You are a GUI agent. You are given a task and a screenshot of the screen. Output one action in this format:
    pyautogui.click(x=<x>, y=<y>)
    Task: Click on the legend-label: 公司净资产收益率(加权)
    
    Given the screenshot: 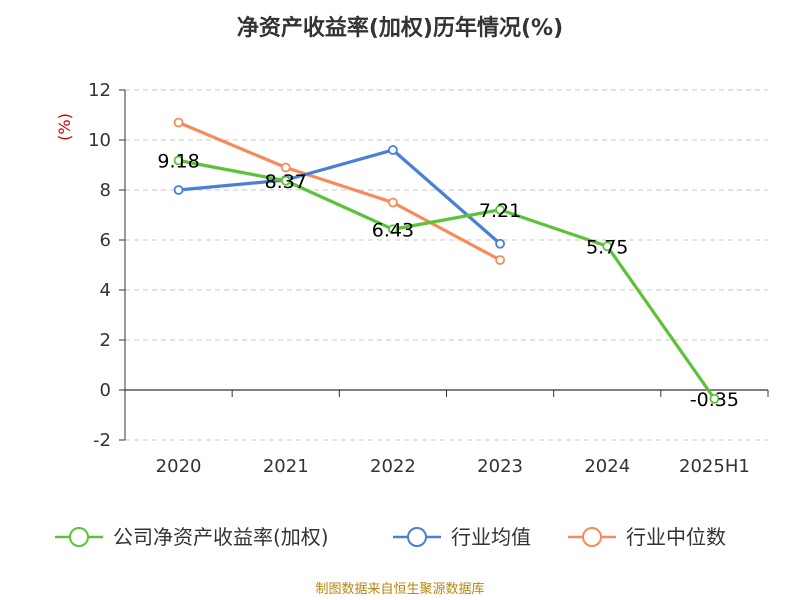 What is the action you would take?
    pyautogui.click(x=221, y=537)
    